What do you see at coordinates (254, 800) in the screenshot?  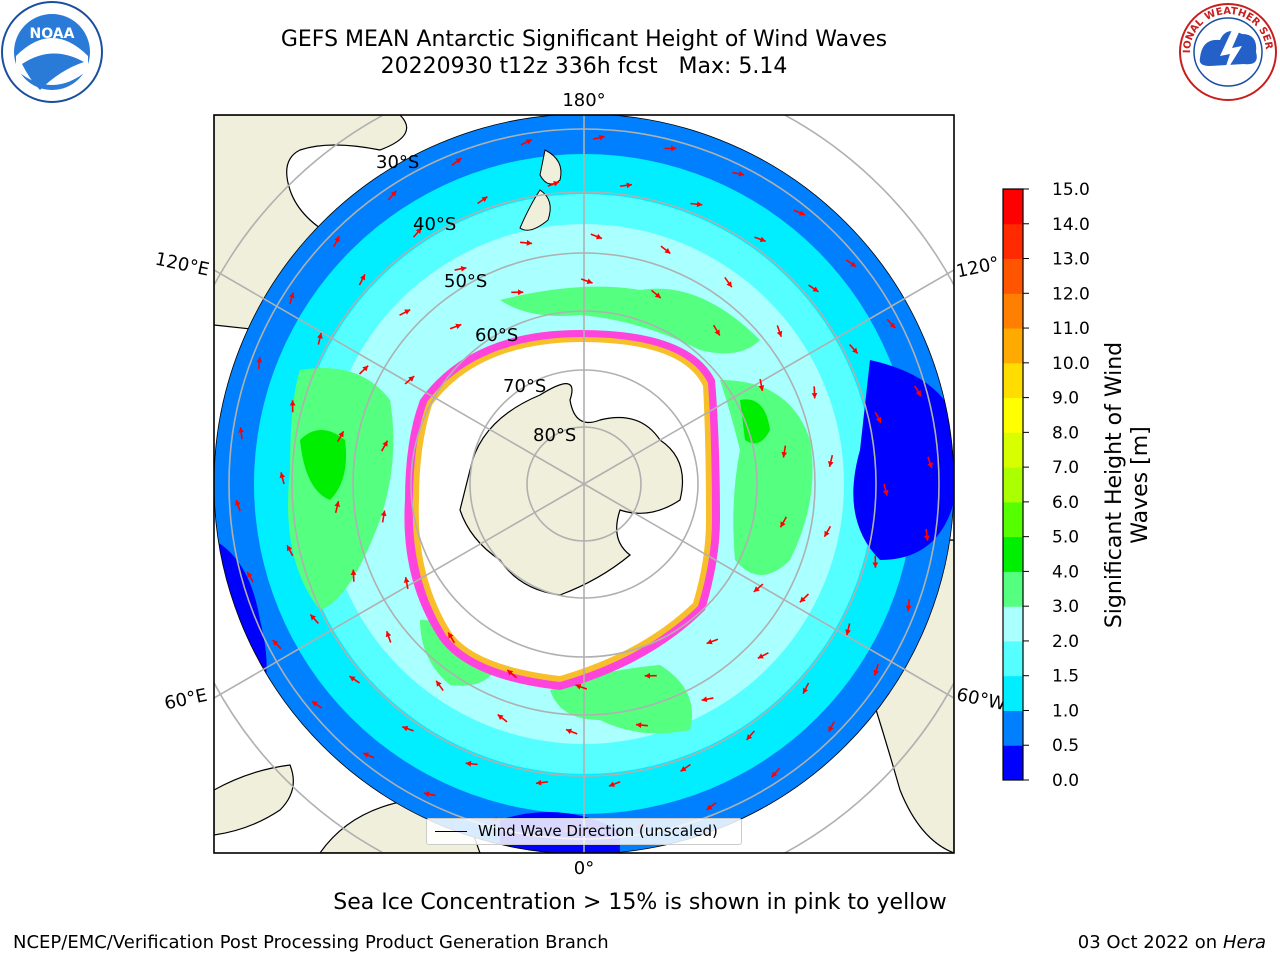 I see `madagascar-land` at bounding box center [254, 800].